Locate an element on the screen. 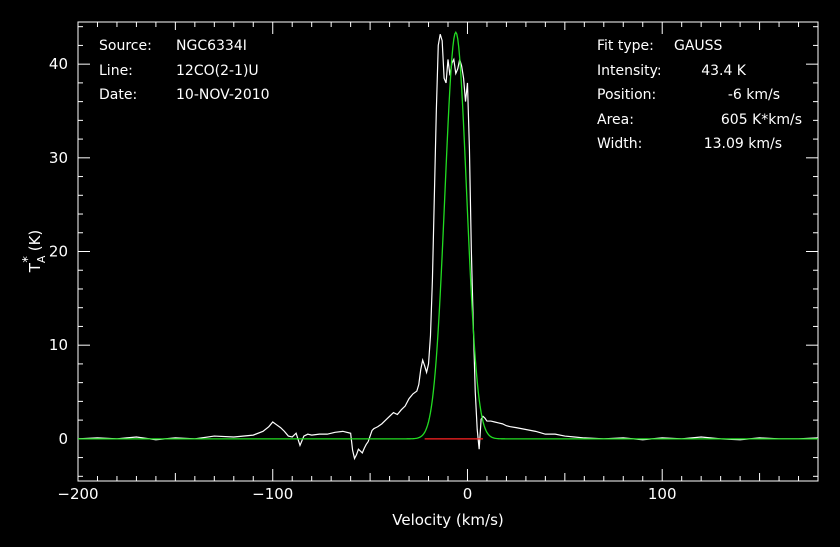  area-value: 605 K*km/s is located at coordinates (761, 120).